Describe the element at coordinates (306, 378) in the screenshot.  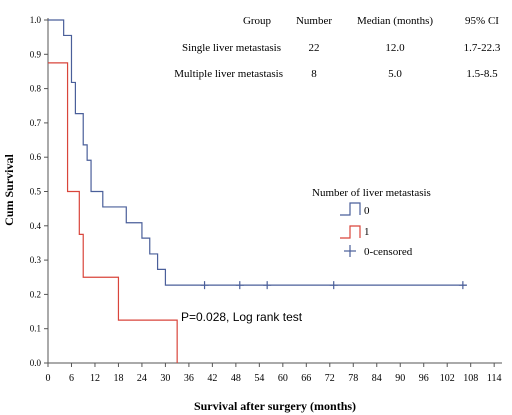
I see `x-tick-label: 66` at that location.